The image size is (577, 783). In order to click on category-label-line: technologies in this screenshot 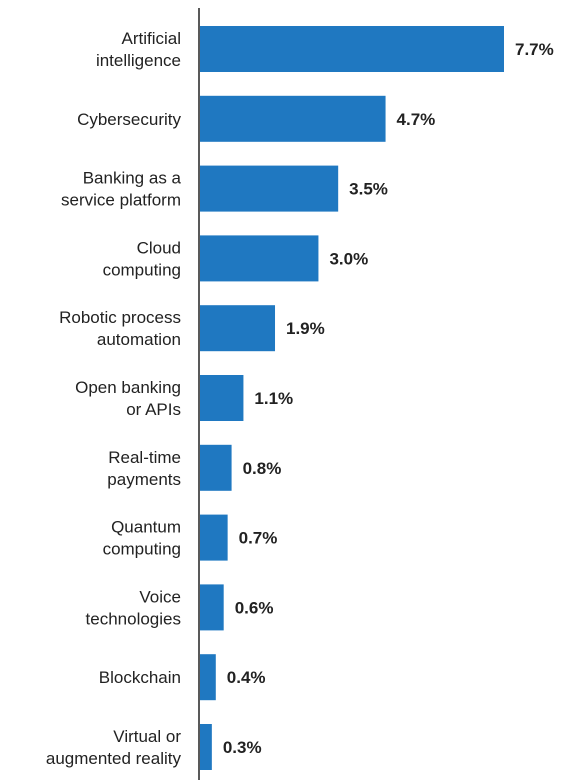, I will do `click(133, 618)`.